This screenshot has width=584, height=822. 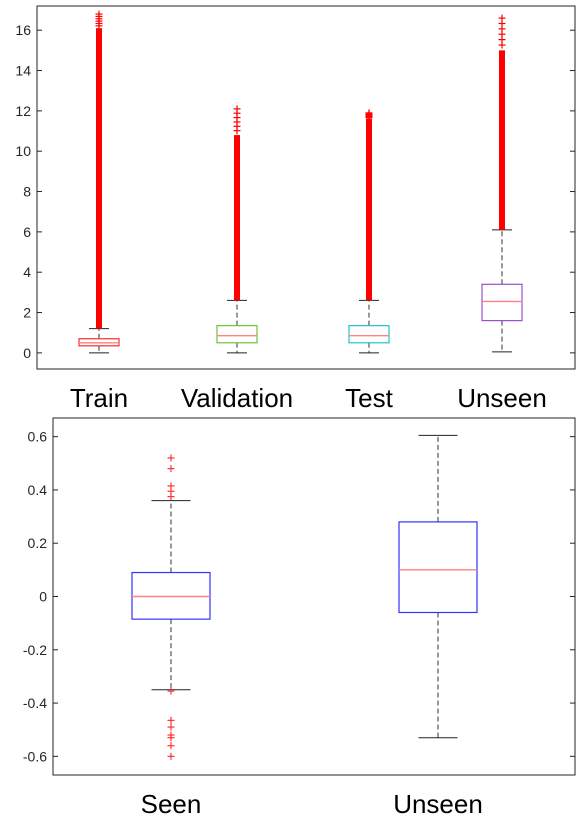 I want to click on y-tick-label: -0.2, so click(x=35, y=650).